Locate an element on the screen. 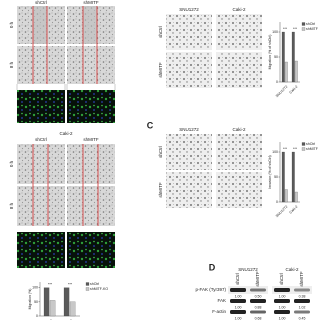  blot-label: FAK is located at coordinates (221, 300).